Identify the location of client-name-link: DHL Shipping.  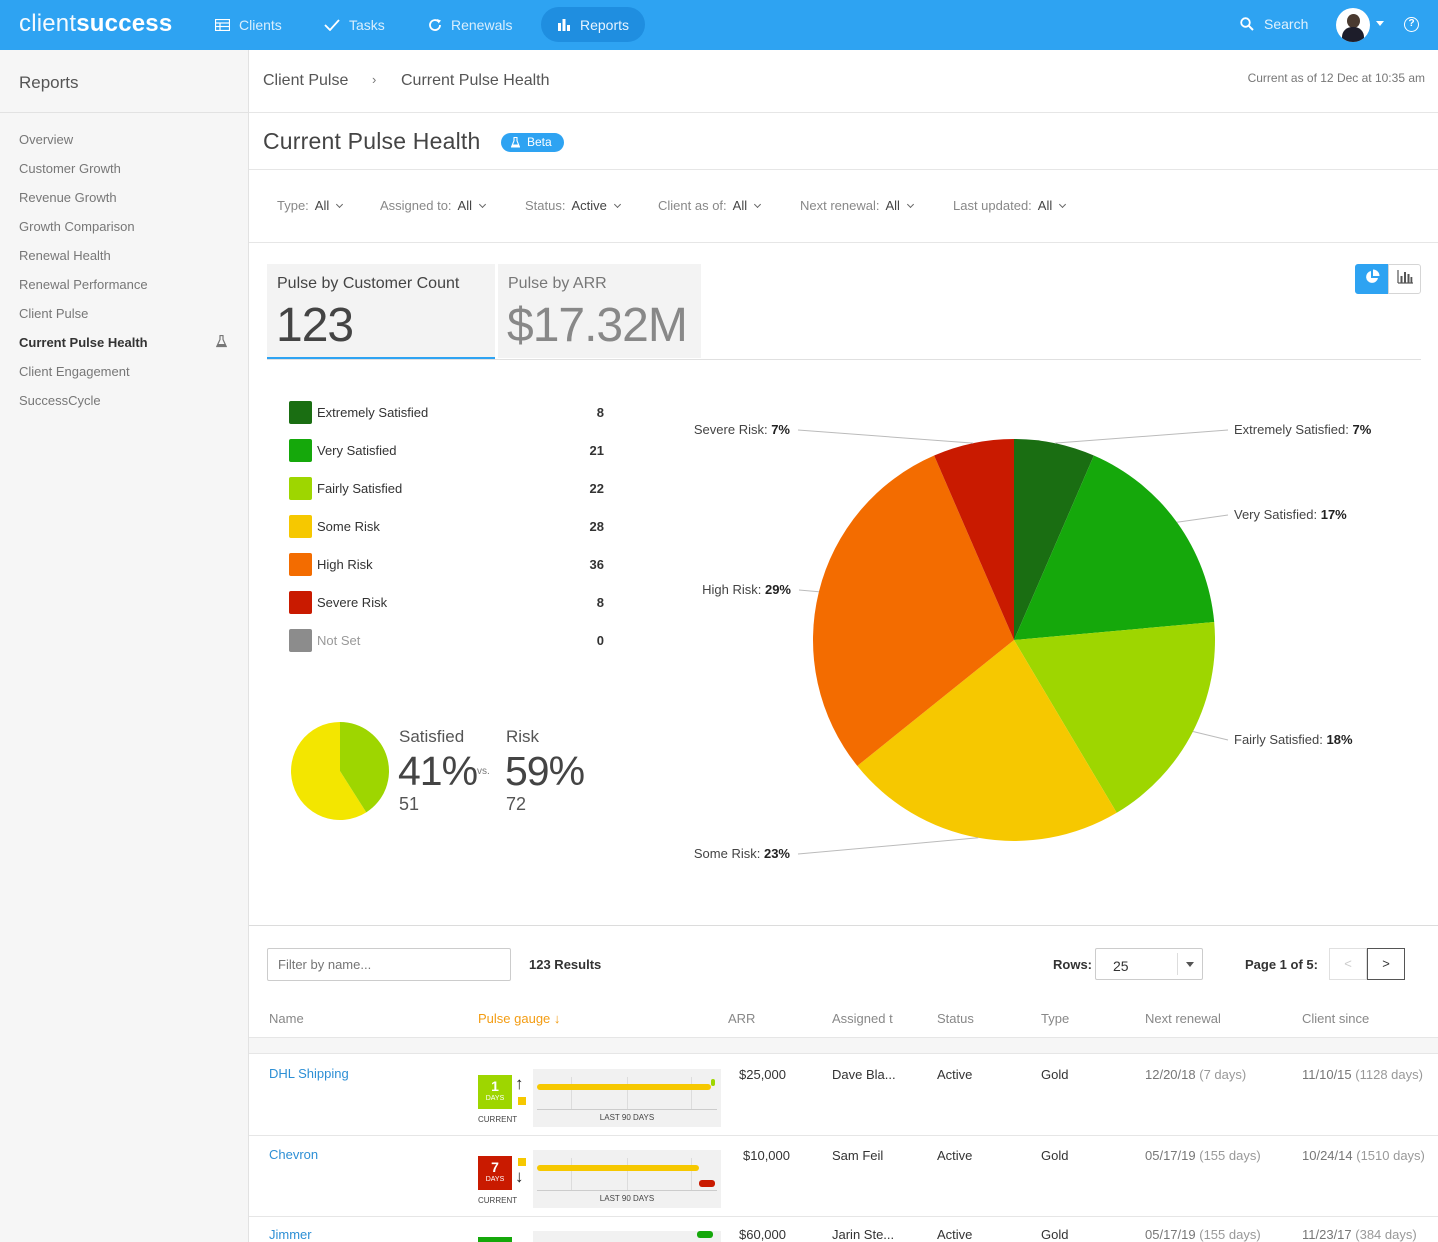
(309, 1073).